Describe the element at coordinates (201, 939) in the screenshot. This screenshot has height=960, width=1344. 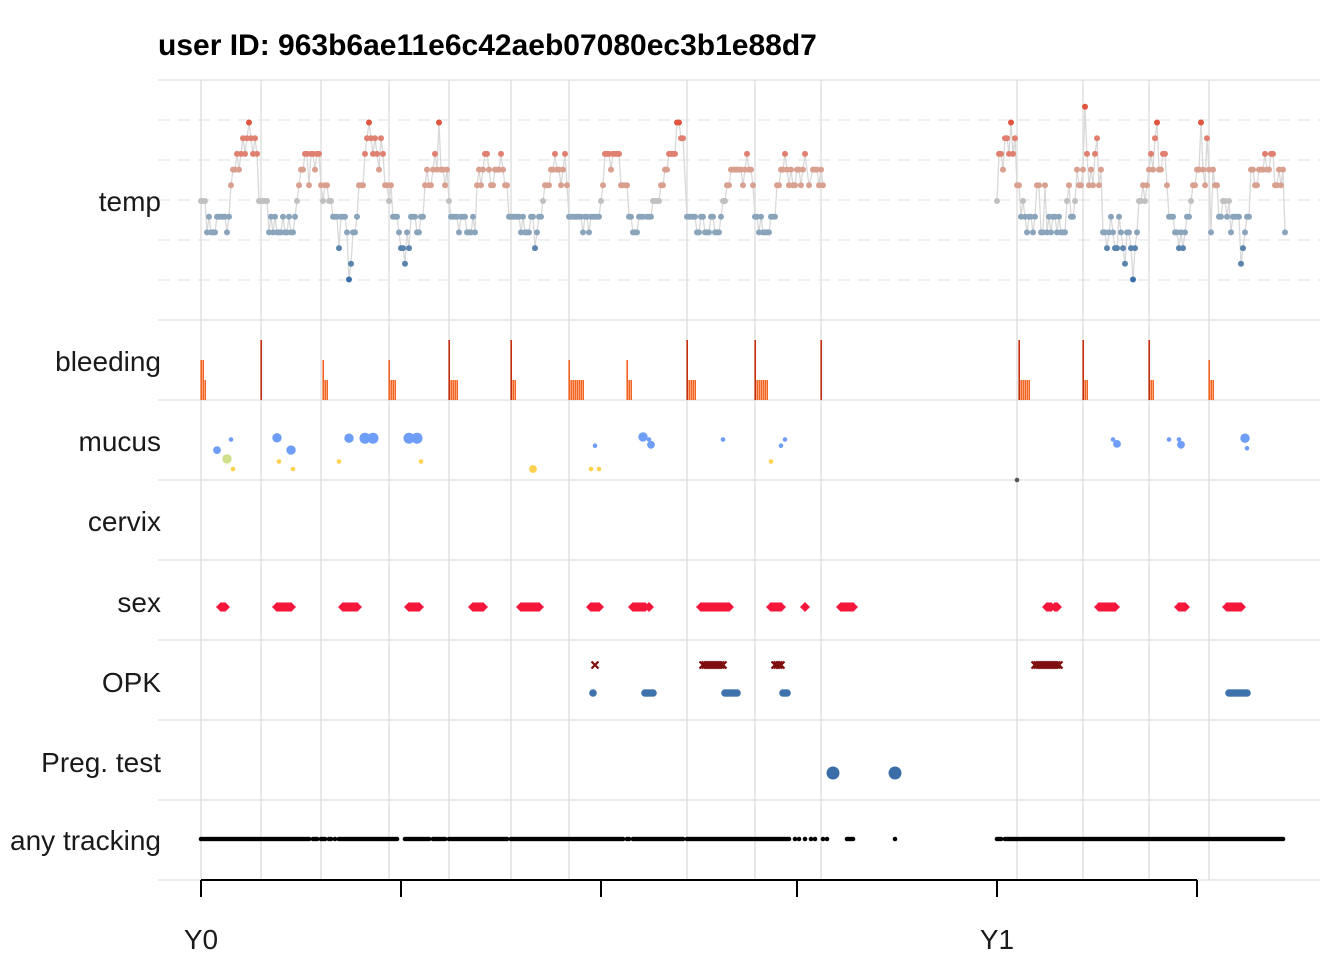
I see `x-tick-label: Y0` at that location.